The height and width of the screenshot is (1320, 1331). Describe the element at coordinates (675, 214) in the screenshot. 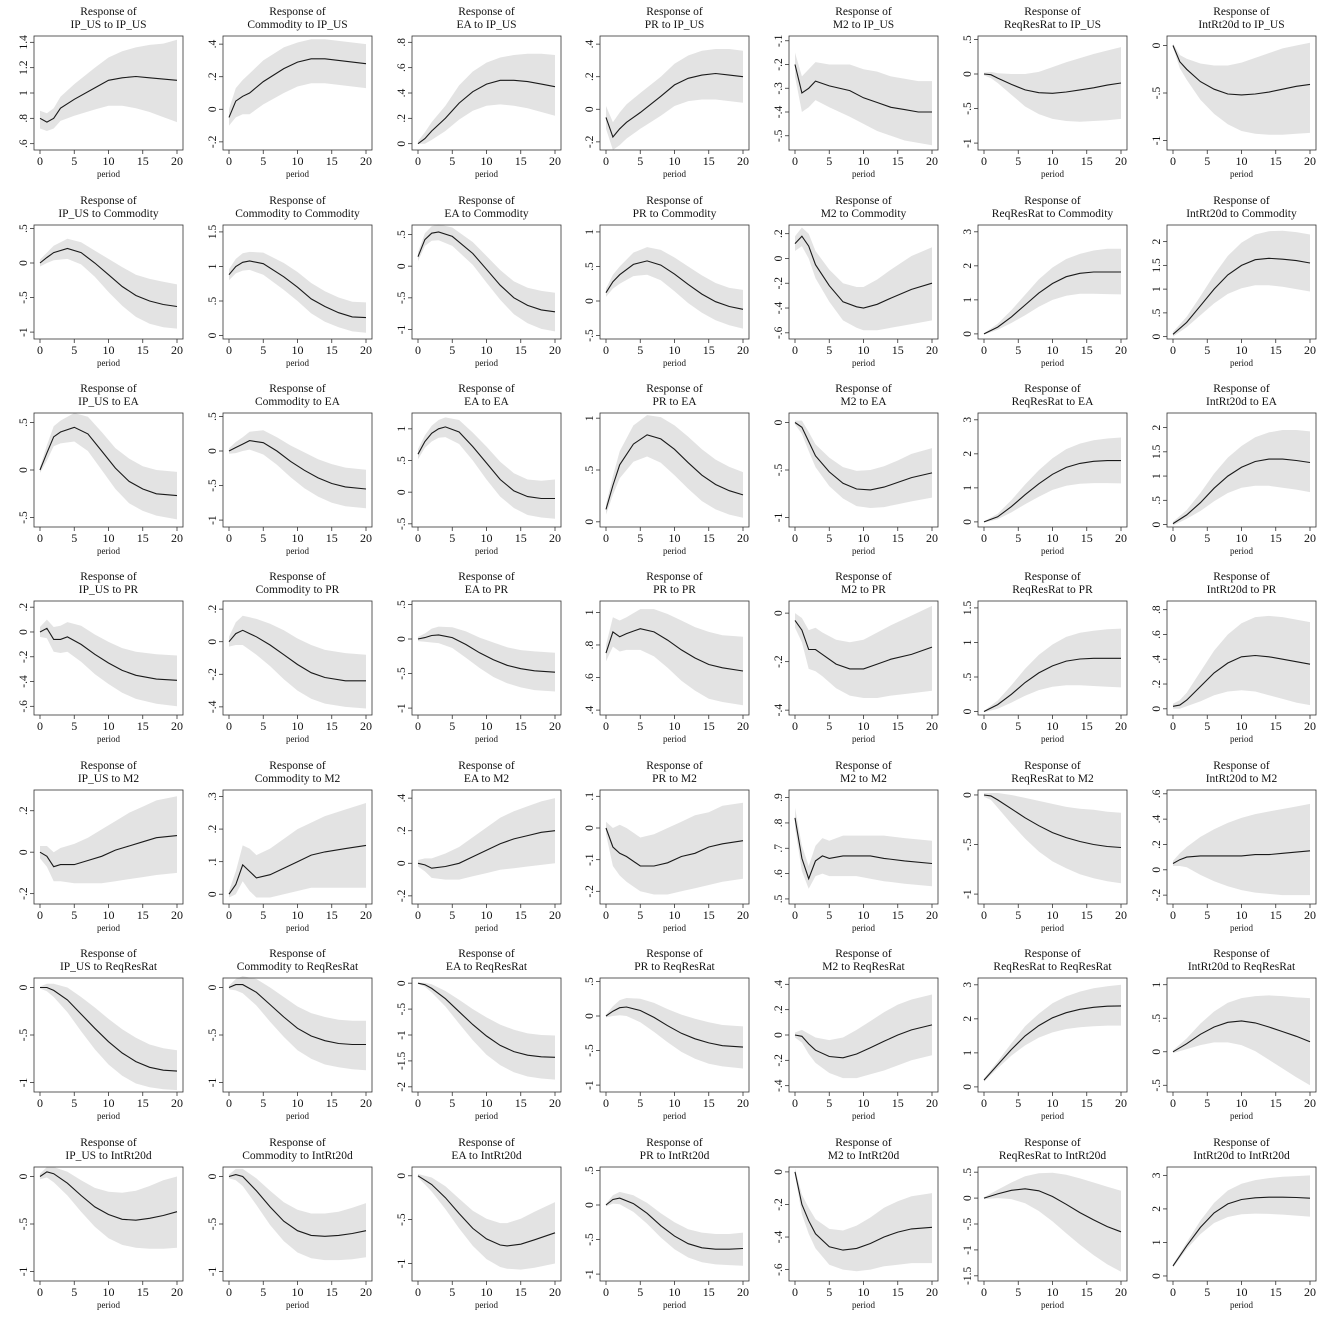

I see `panel-title-line2: PR to Commodity` at that location.